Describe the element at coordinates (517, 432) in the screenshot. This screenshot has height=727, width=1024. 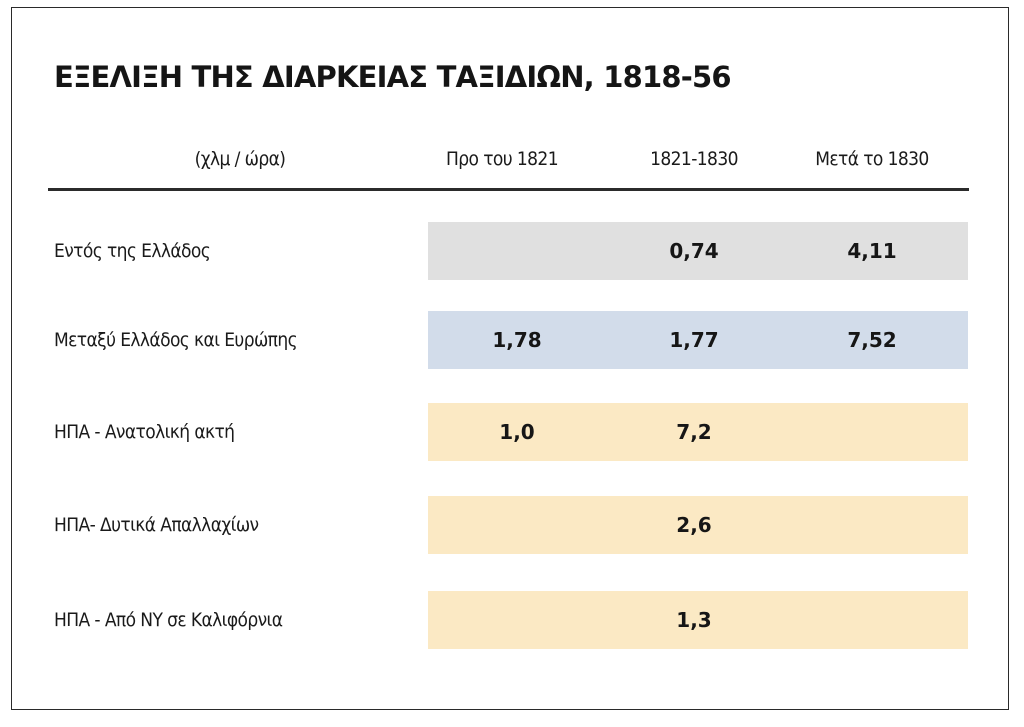
I see `table-cell: 1,0` at that location.